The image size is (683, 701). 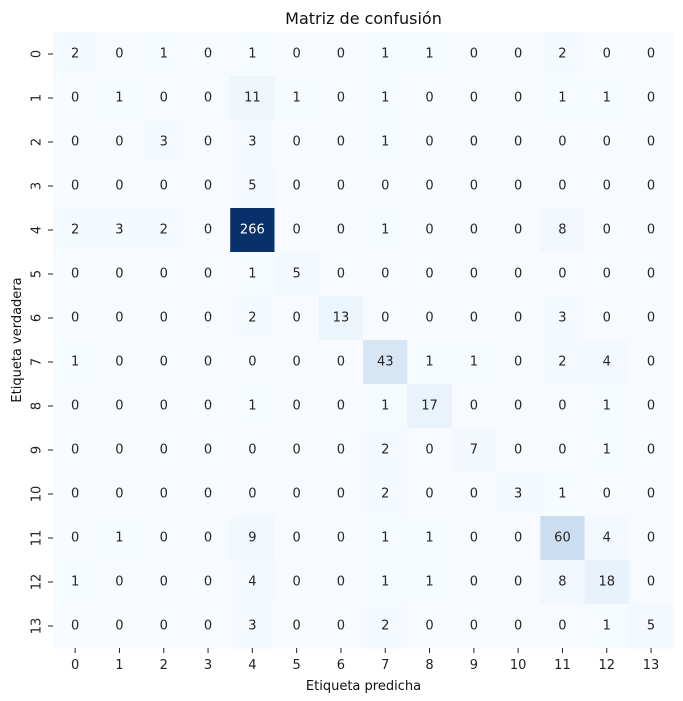 What do you see at coordinates (119, 665) in the screenshot?
I see `x-tick-label: 1` at bounding box center [119, 665].